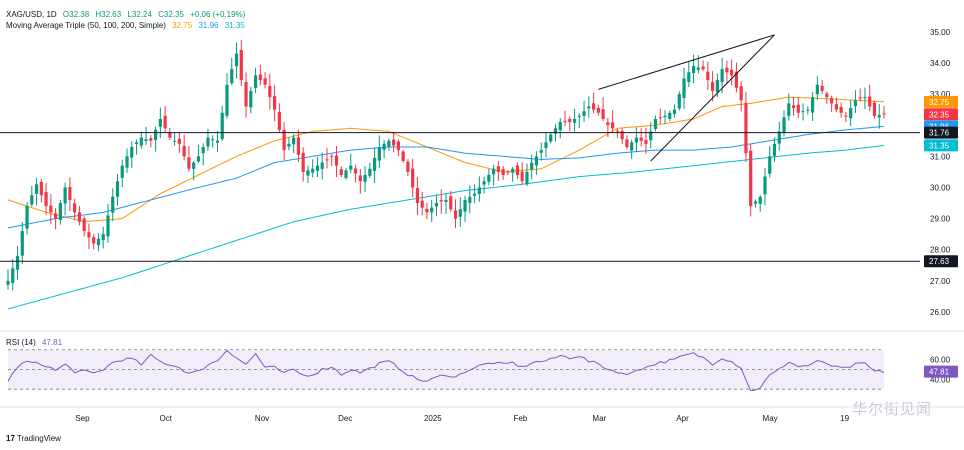 This screenshot has width=964, height=450. I want to click on price-label: 32.35, so click(939, 114).